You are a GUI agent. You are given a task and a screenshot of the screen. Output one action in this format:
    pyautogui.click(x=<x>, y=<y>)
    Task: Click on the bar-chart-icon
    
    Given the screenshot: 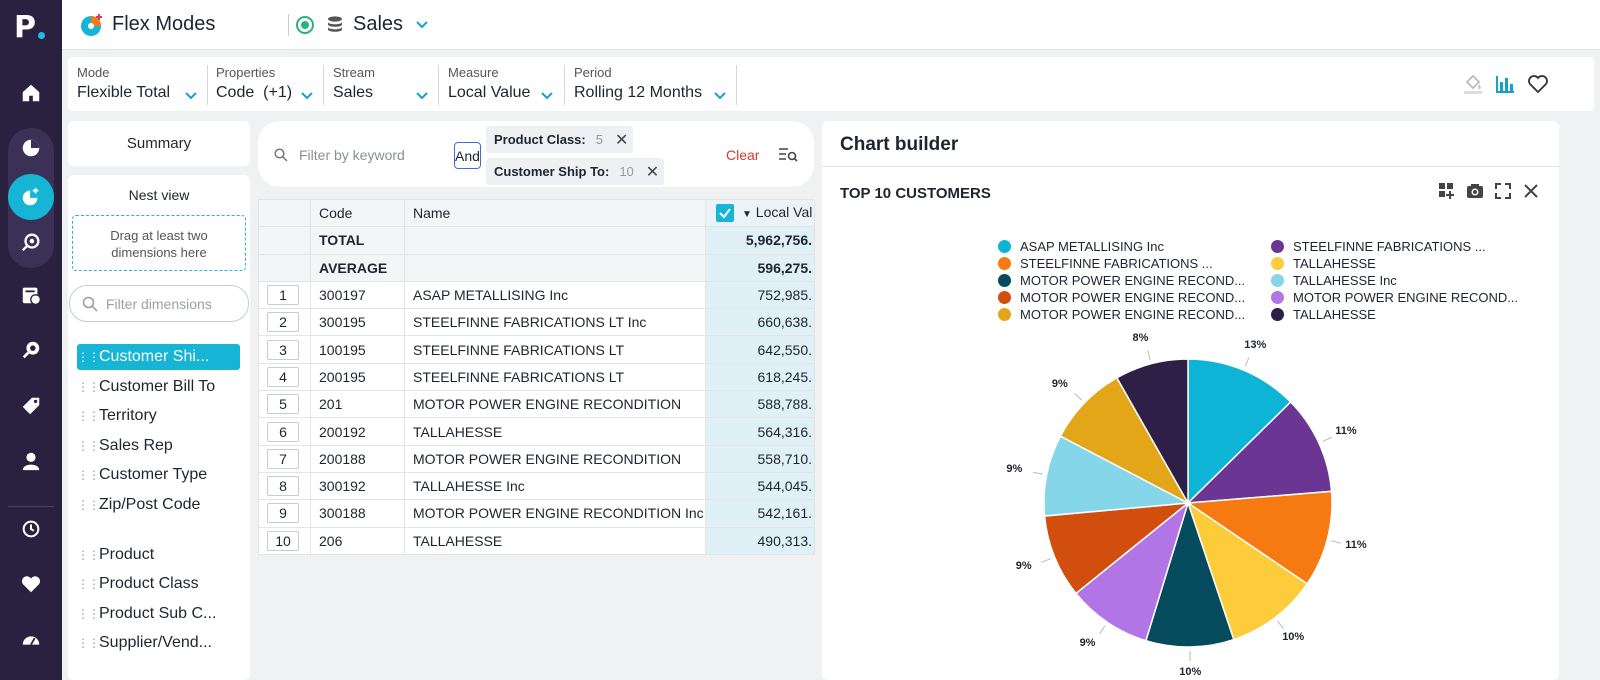 What is the action you would take?
    pyautogui.click(x=1505, y=84)
    